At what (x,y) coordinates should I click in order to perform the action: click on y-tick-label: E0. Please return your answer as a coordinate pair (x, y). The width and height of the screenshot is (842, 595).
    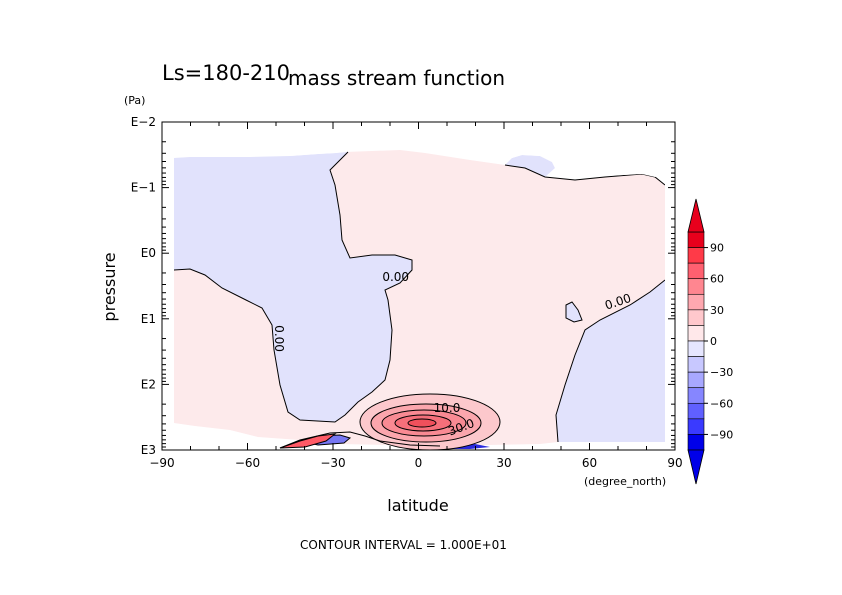
    Looking at the image, I should click on (148, 253).